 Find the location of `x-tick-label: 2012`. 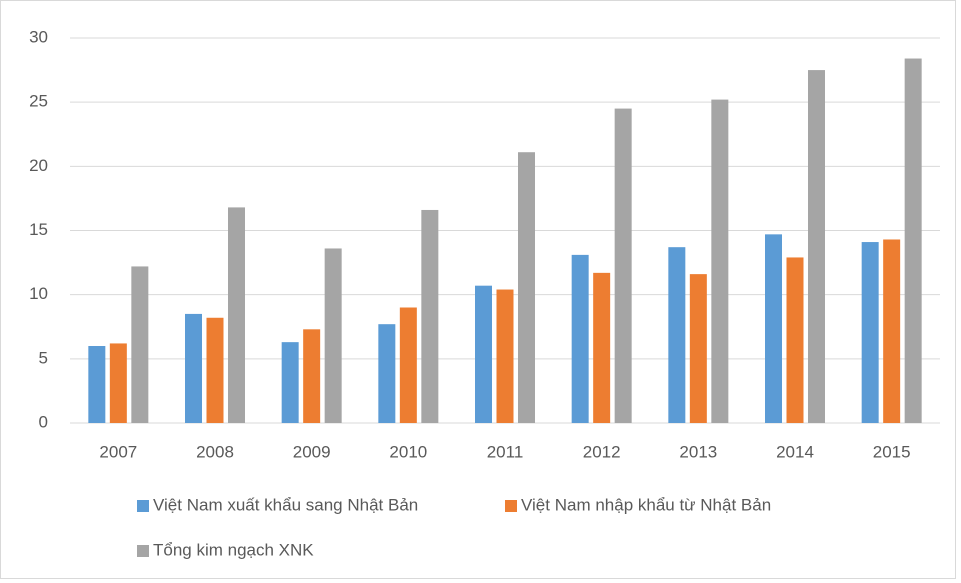

x-tick-label: 2012 is located at coordinates (602, 451).